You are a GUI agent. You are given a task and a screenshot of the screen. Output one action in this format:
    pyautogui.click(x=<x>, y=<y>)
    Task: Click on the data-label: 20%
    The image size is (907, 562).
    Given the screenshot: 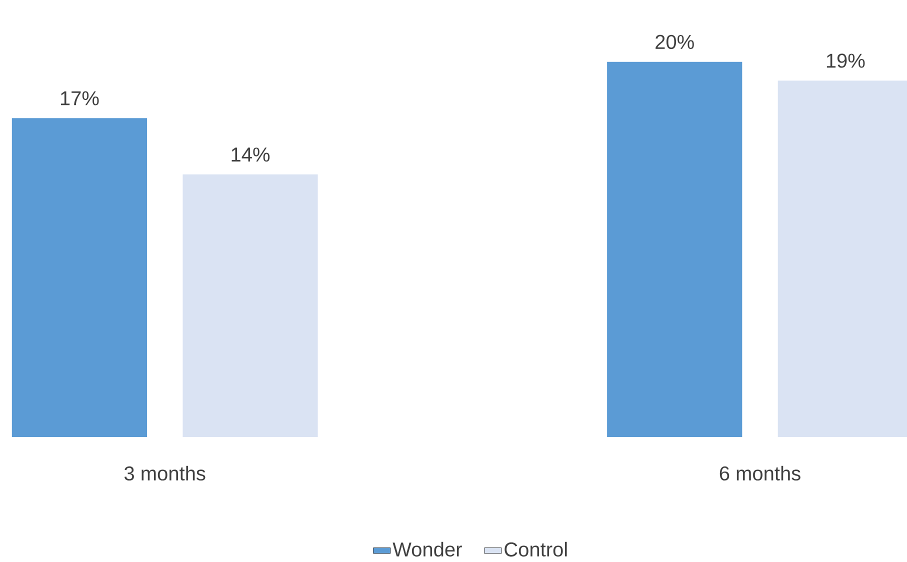 What is the action you would take?
    pyautogui.click(x=675, y=42)
    